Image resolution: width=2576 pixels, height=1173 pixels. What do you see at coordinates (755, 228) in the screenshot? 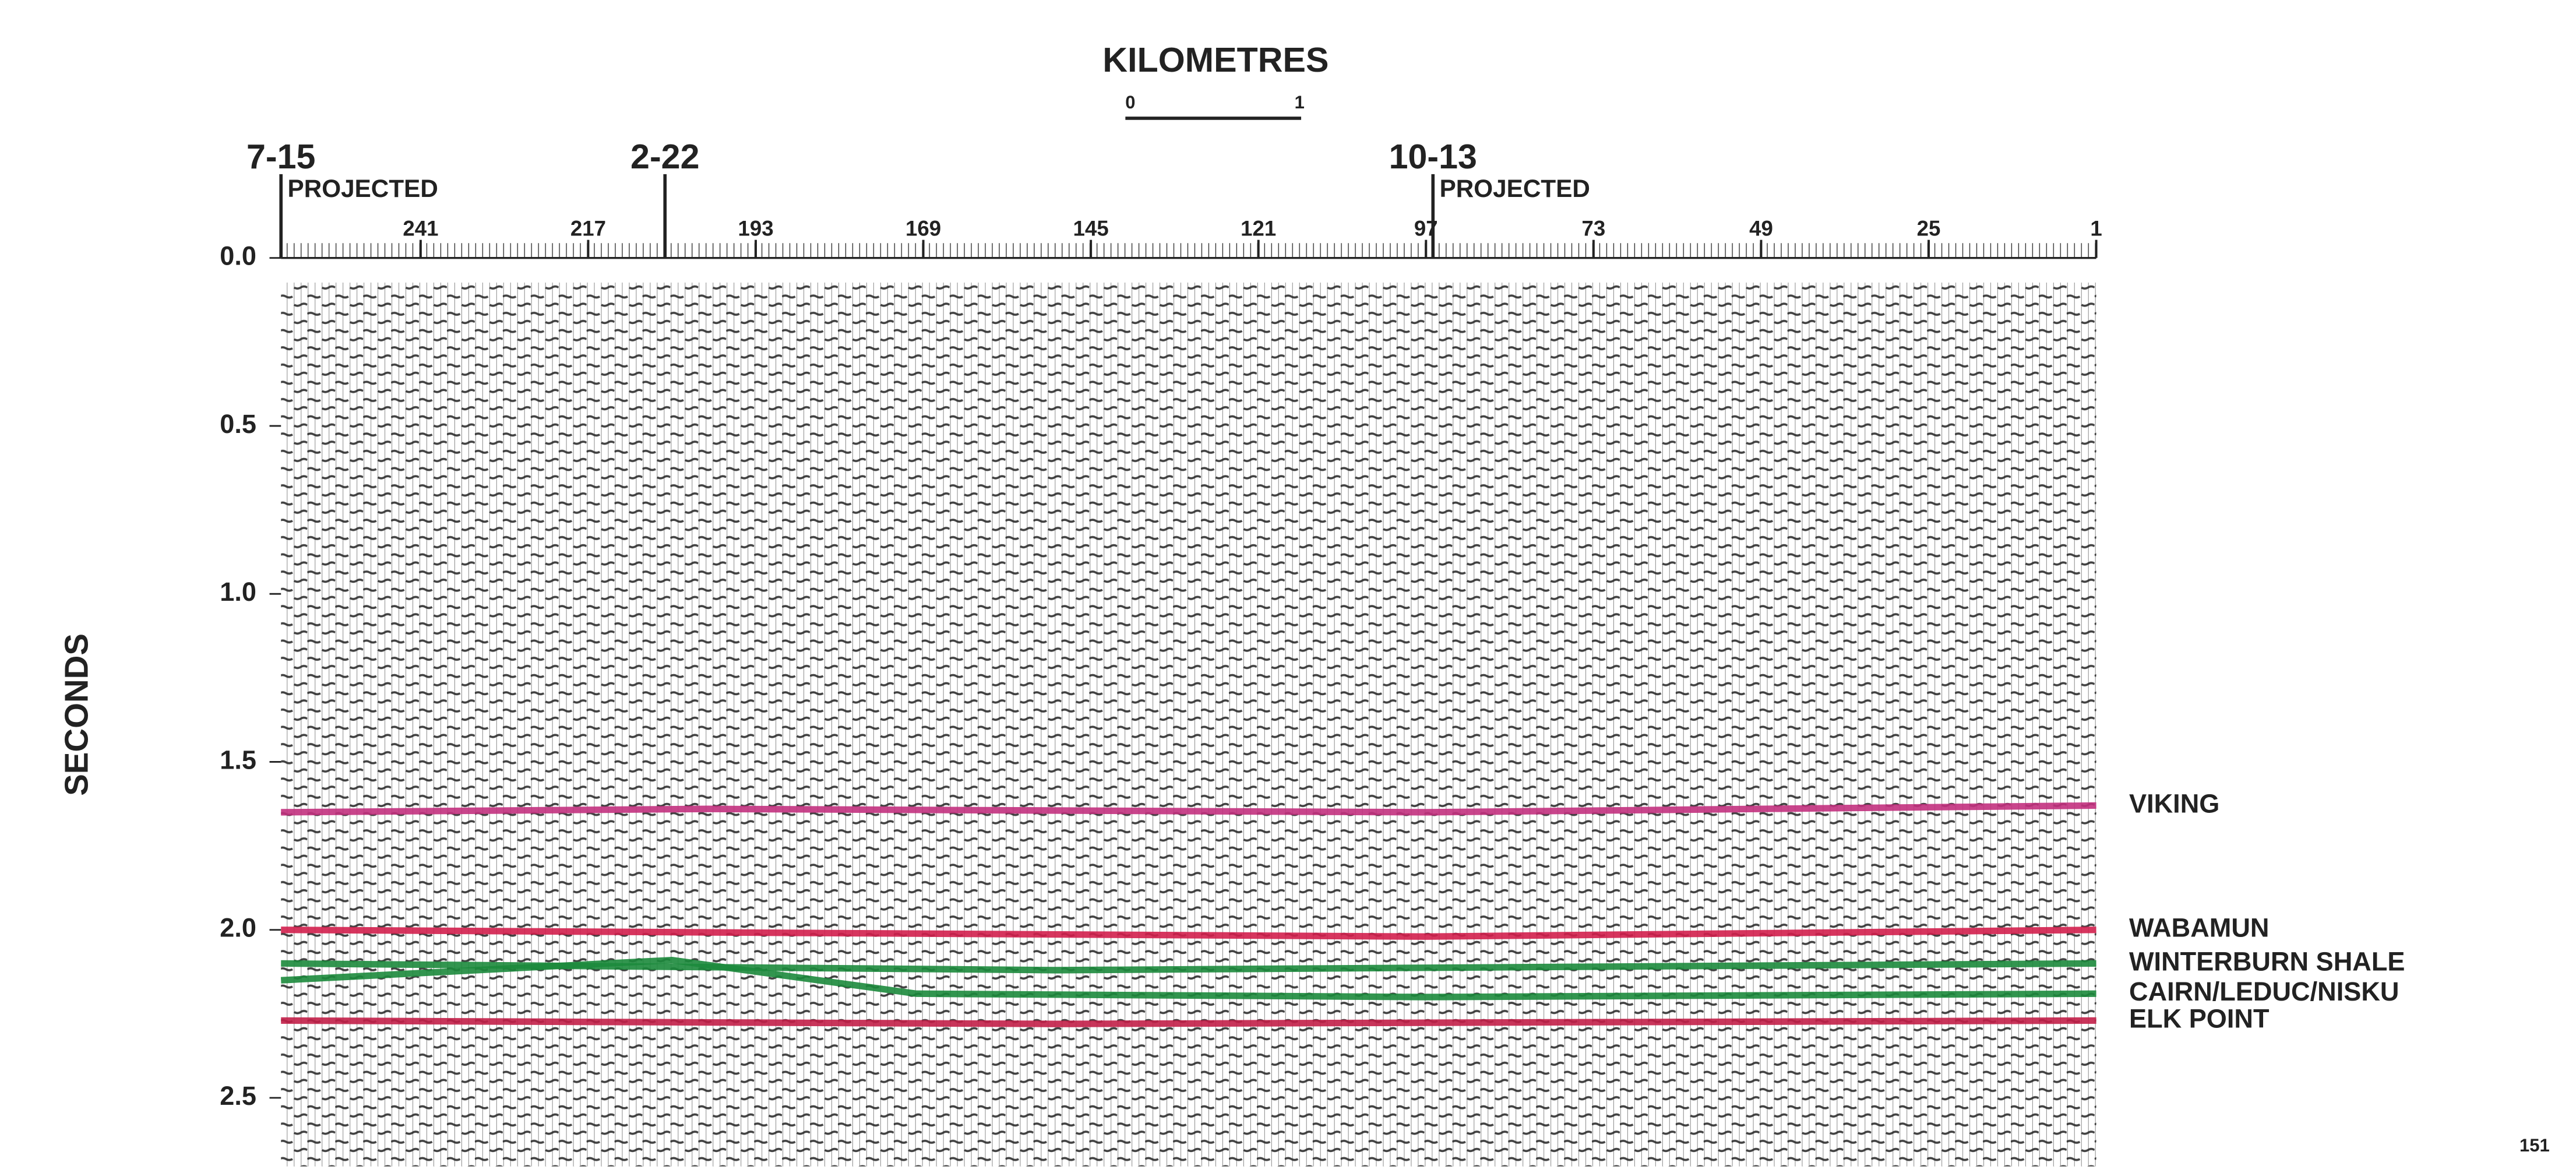
I see `x-tick-label: 193` at bounding box center [755, 228].